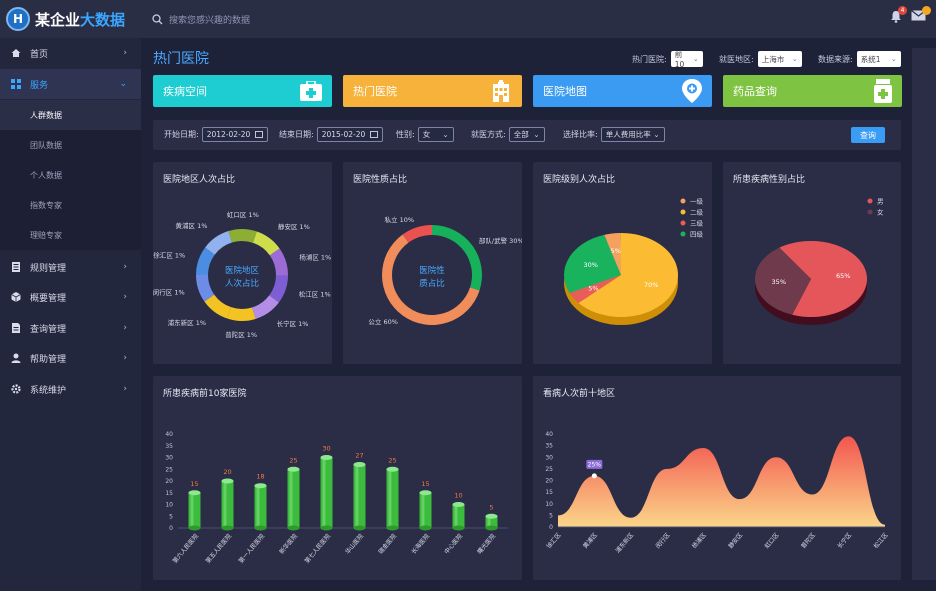 The image size is (936, 591). I want to click on card-drug-query: 药品查询, so click(812, 91).